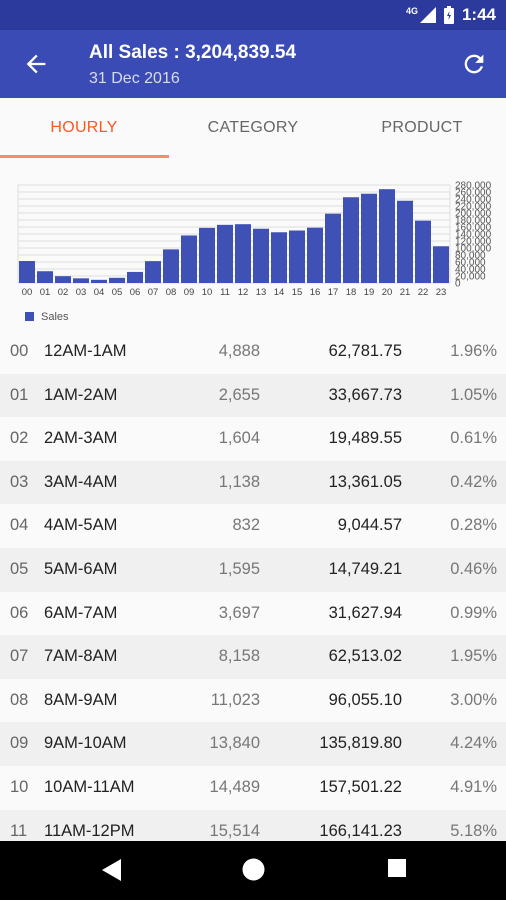 This screenshot has height=900, width=506. What do you see at coordinates (253, 825) in the screenshot?
I see `table-row: 11 11AM-12PM 15,514 166,141.23 5.18%` at bounding box center [253, 825].